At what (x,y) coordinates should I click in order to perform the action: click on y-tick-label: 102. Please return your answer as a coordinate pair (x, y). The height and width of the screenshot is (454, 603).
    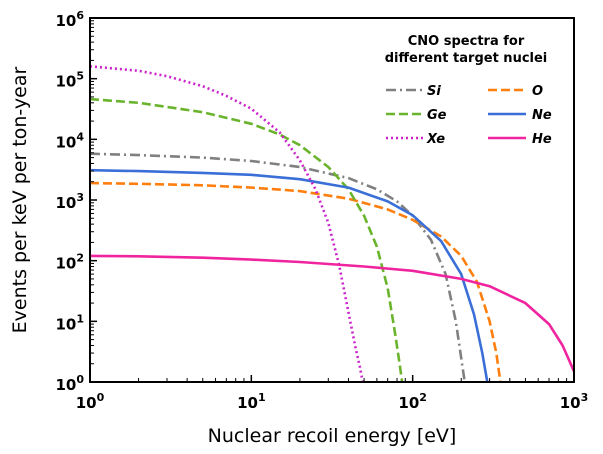
    Looking at the image, I should click on (69, 262).